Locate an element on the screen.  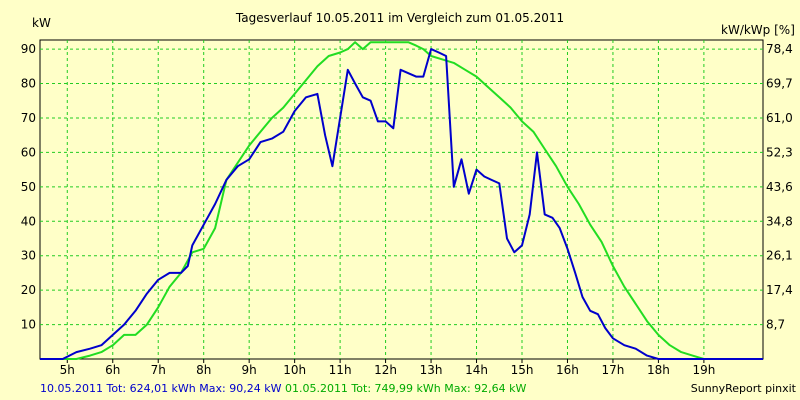
y-tick-label-right: 43,6 is located at coordinates (779, 187).